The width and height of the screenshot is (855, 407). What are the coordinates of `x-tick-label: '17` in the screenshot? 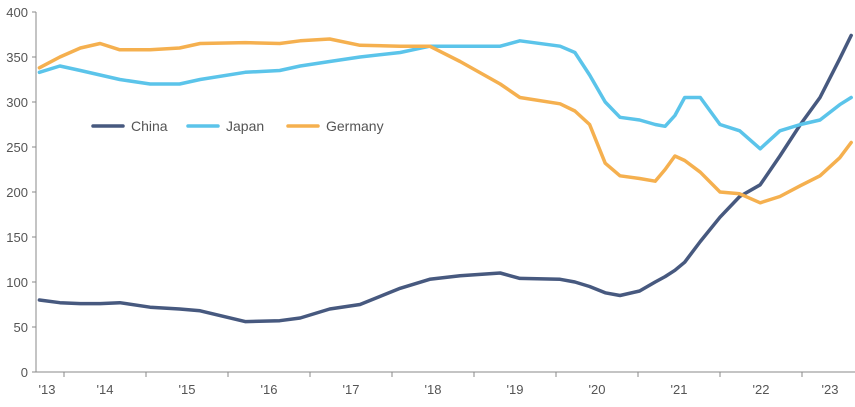 It's located at (351, 389).